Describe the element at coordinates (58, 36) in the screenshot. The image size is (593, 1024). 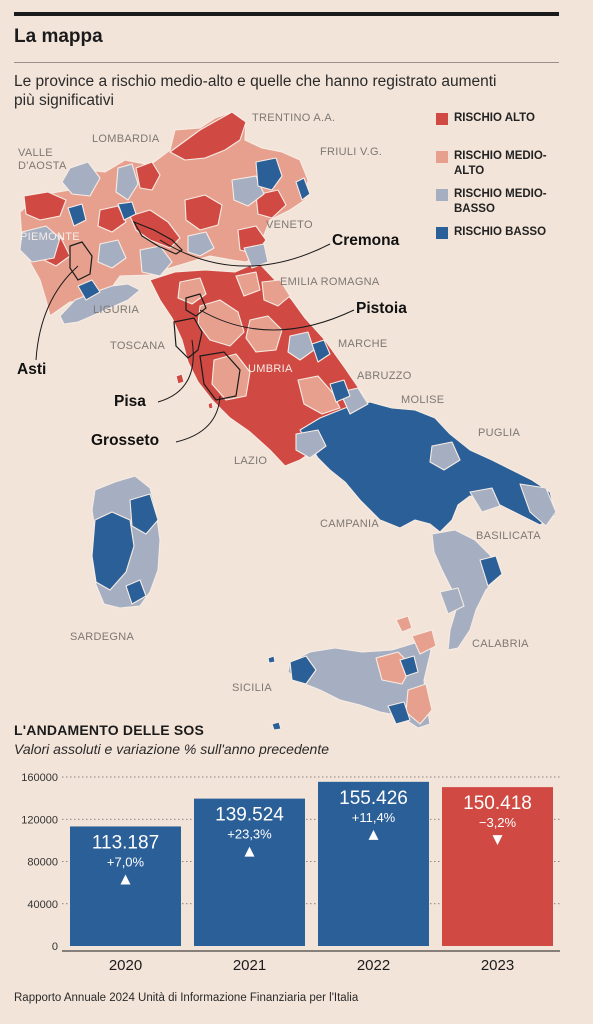
I see `page-title: La mappa` at that location.